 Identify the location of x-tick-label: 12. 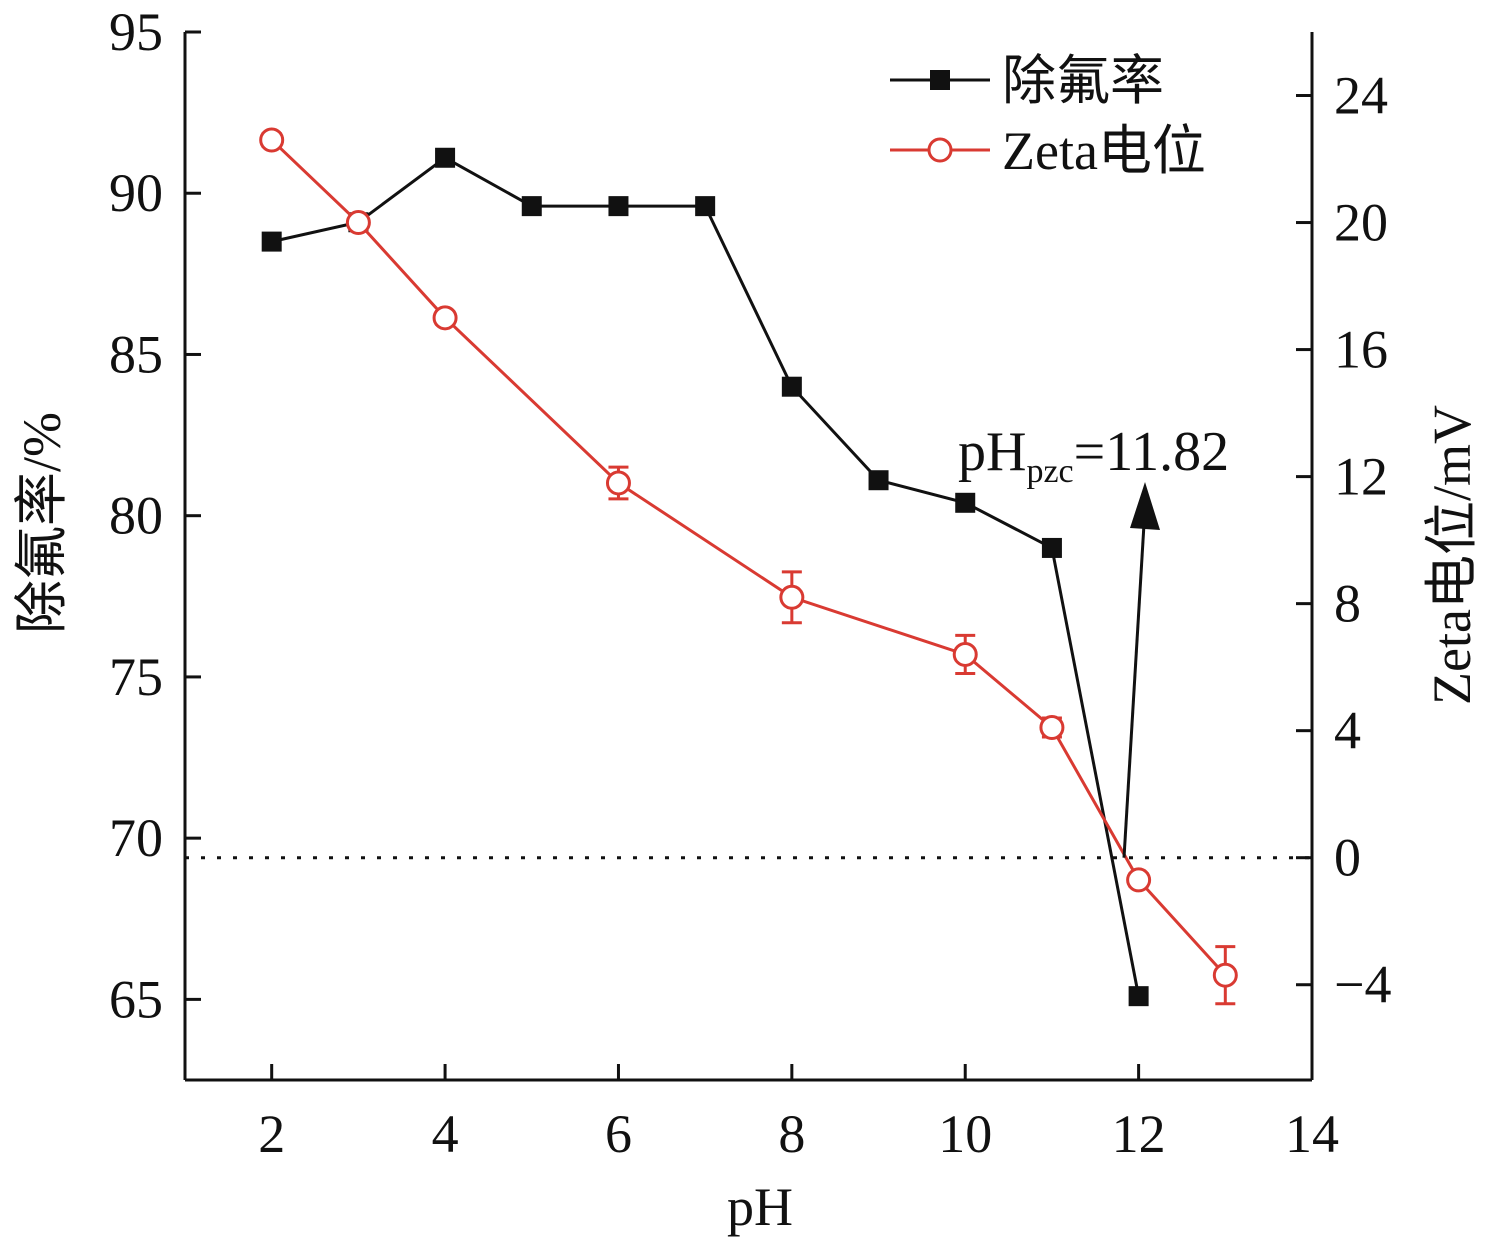
(1139, 1134).